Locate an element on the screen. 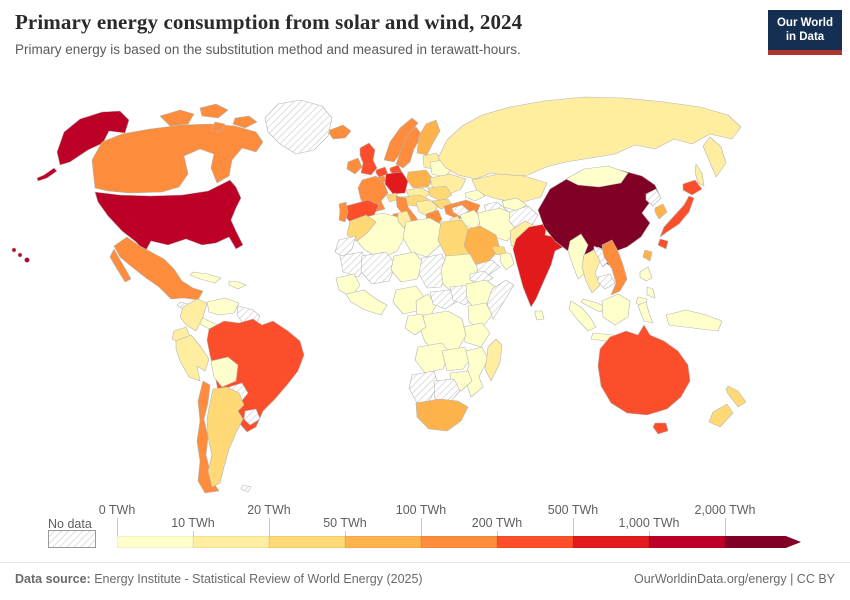 This screenshot has width=850, height=600. country-gabon-congo is located at coordinates (415, 324).